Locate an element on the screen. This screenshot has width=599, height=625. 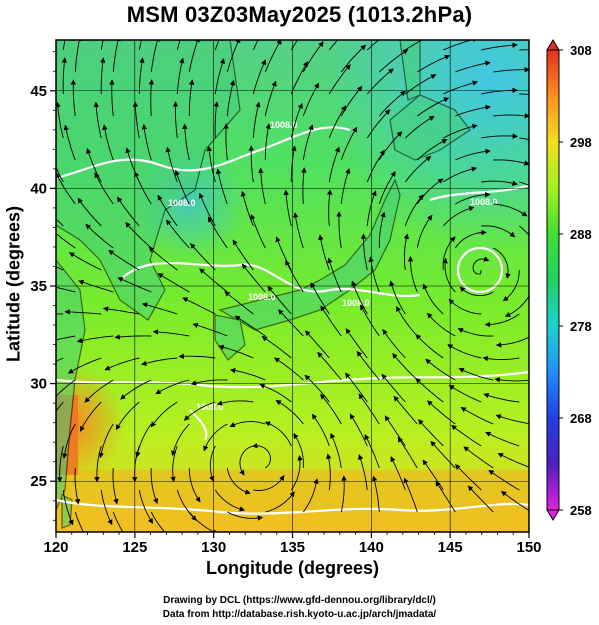
colorbar-top-arrow is located at coordinates (553, 45).